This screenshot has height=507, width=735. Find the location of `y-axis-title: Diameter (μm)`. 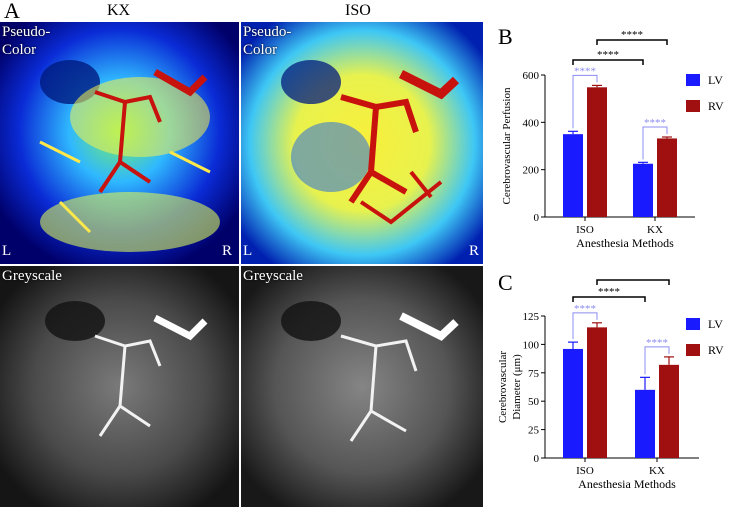

y-axis-title: Diameter (μm) is located at coordinates (517, 387).